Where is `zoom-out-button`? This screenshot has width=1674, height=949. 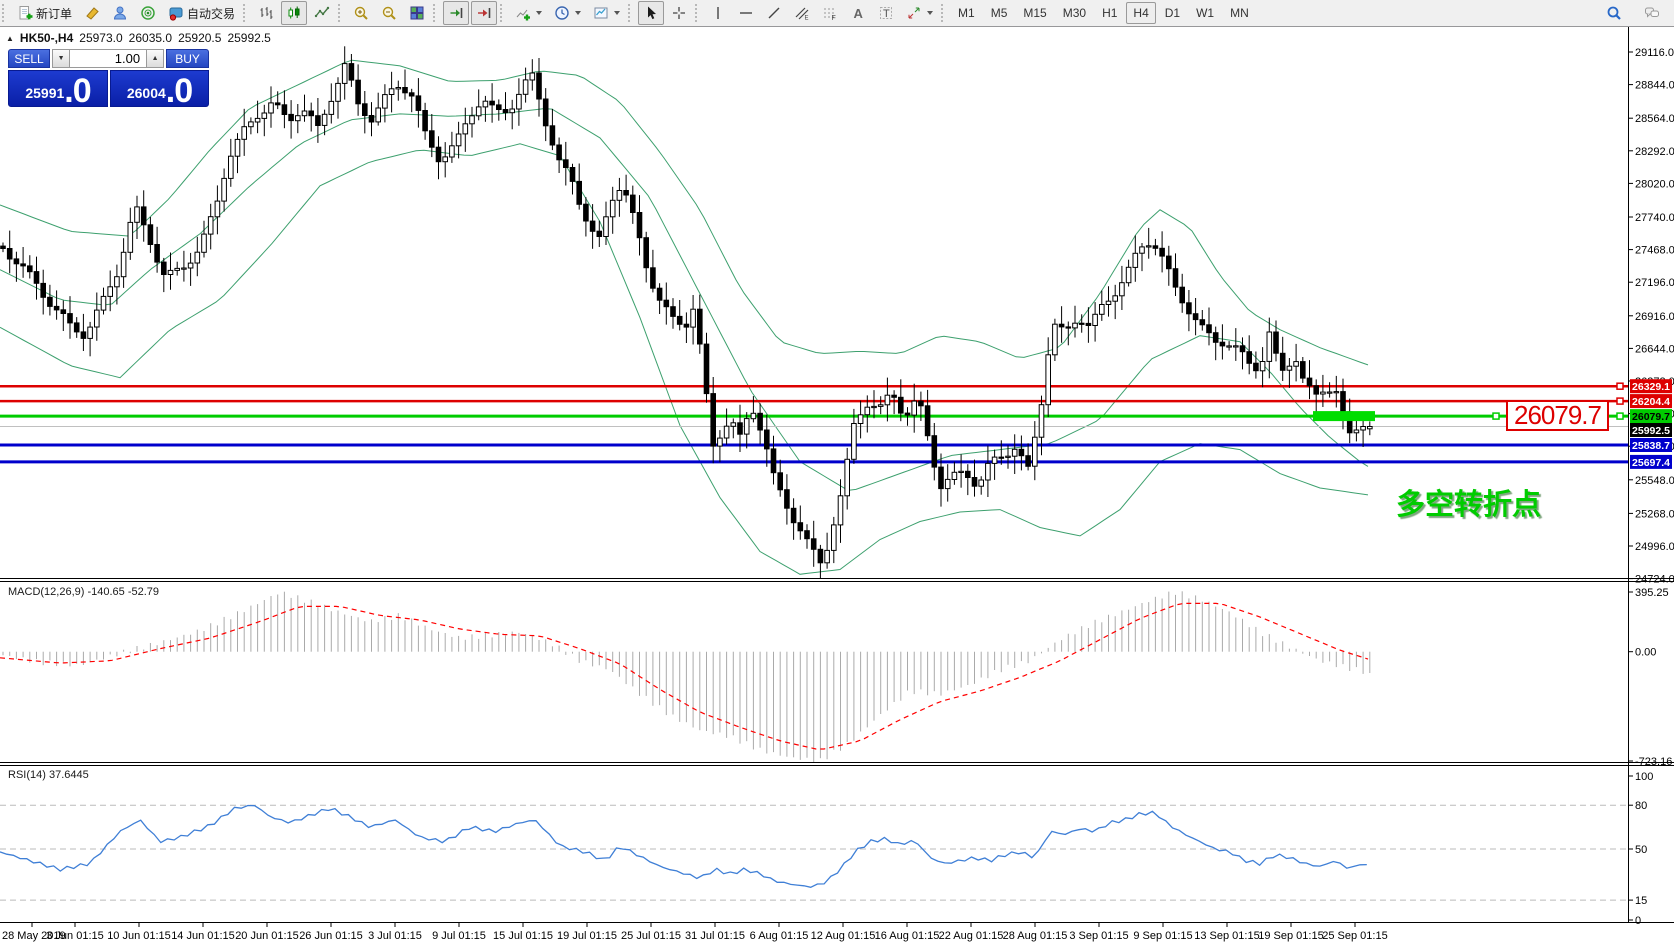 zoom-out-button is located at coordinates (389, 13).